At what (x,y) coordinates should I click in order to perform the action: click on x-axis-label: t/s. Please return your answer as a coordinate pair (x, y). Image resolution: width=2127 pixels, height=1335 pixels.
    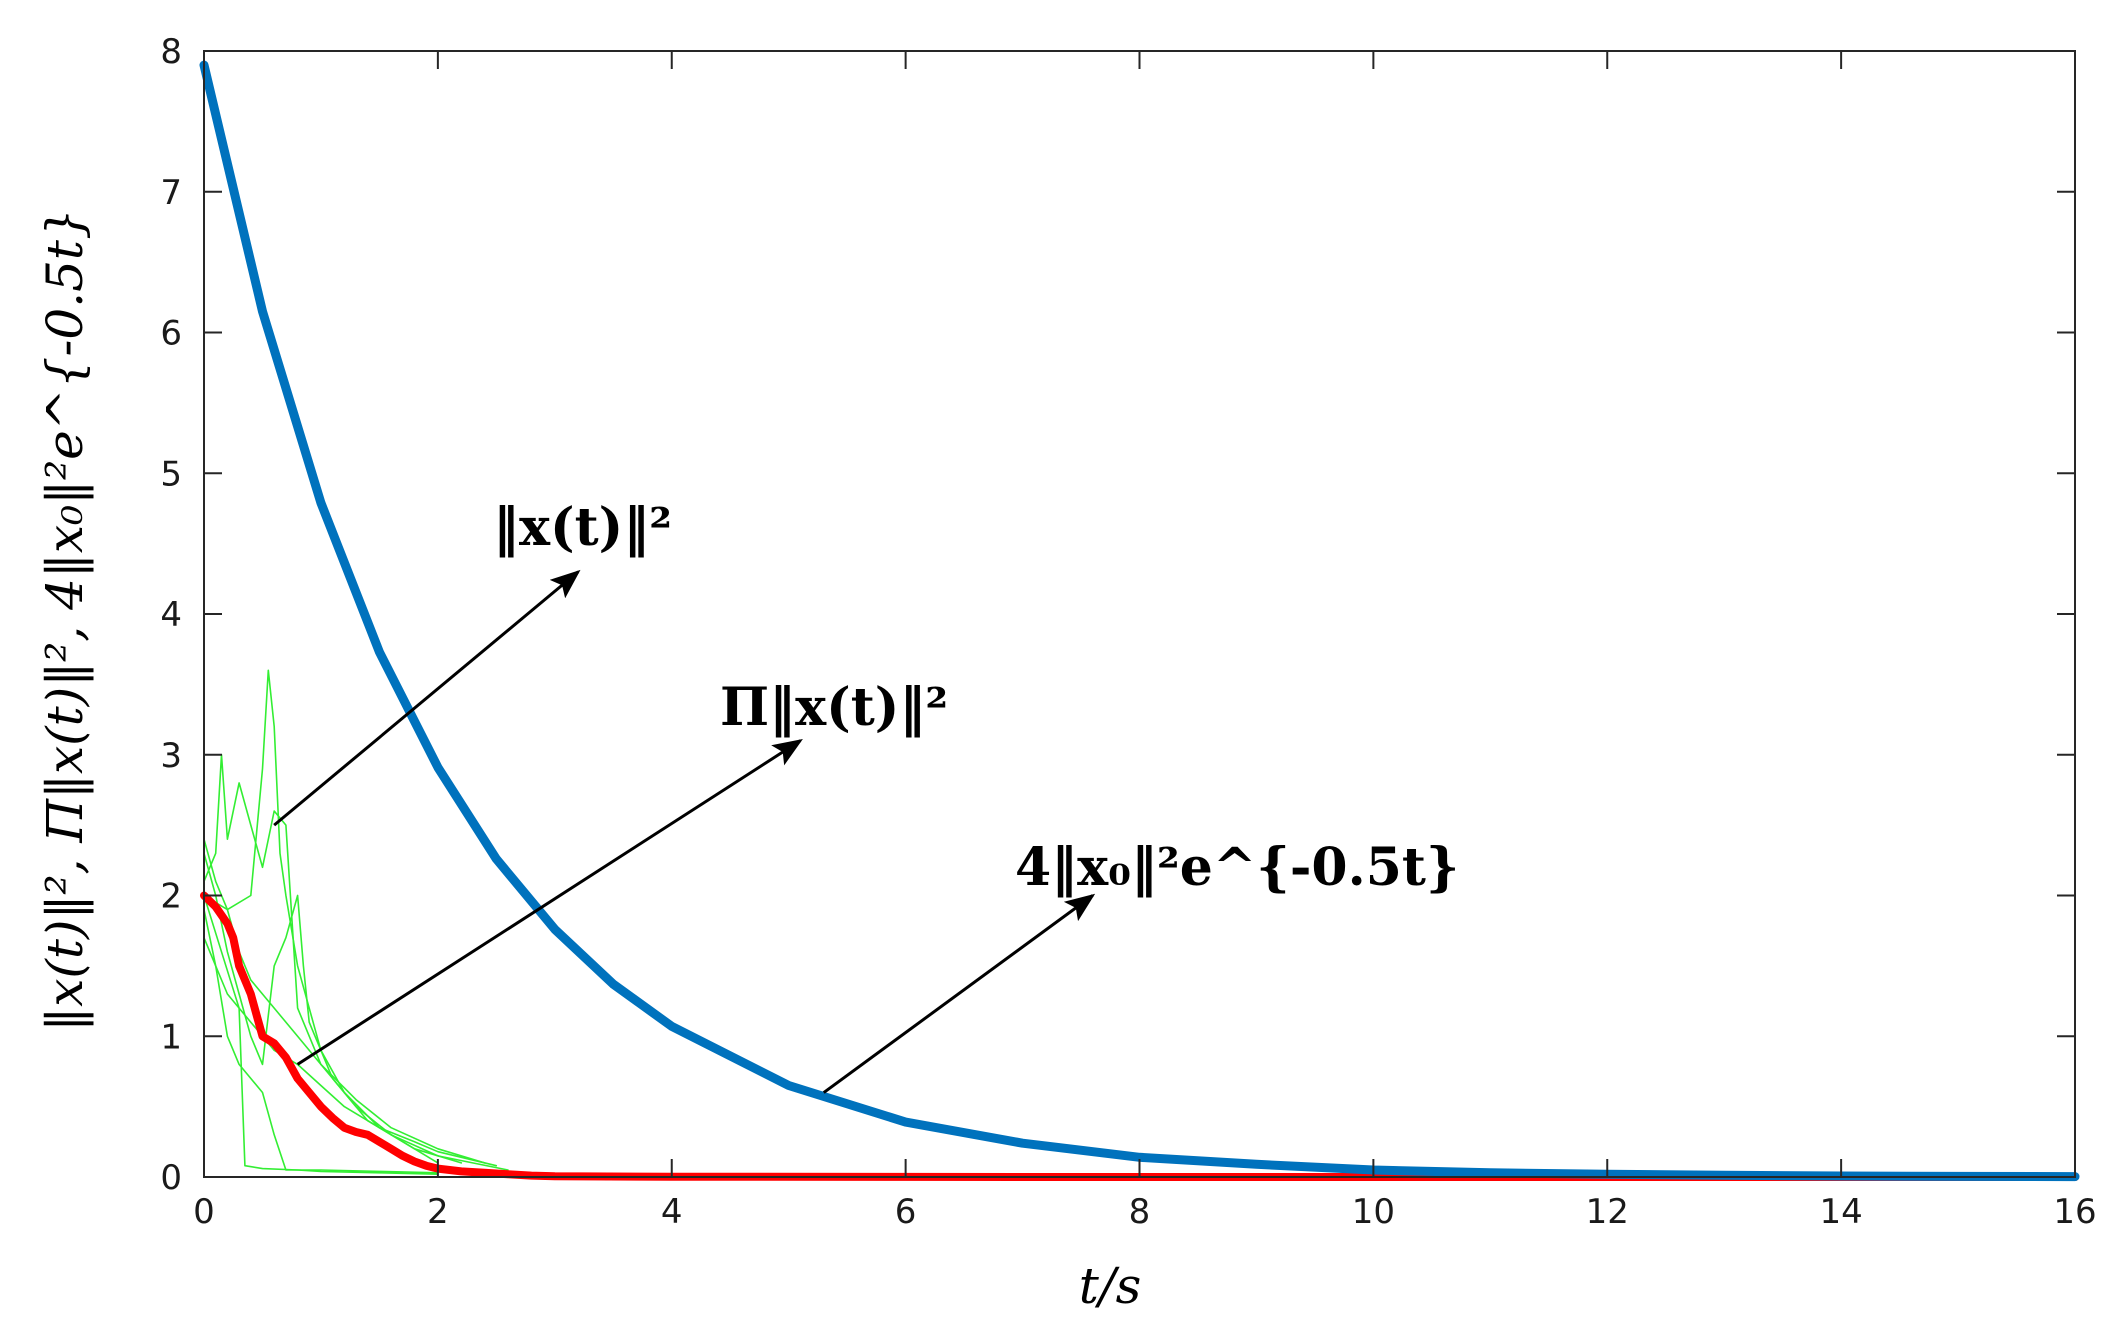
    Looking at the image, I should click on (1110, 1286).